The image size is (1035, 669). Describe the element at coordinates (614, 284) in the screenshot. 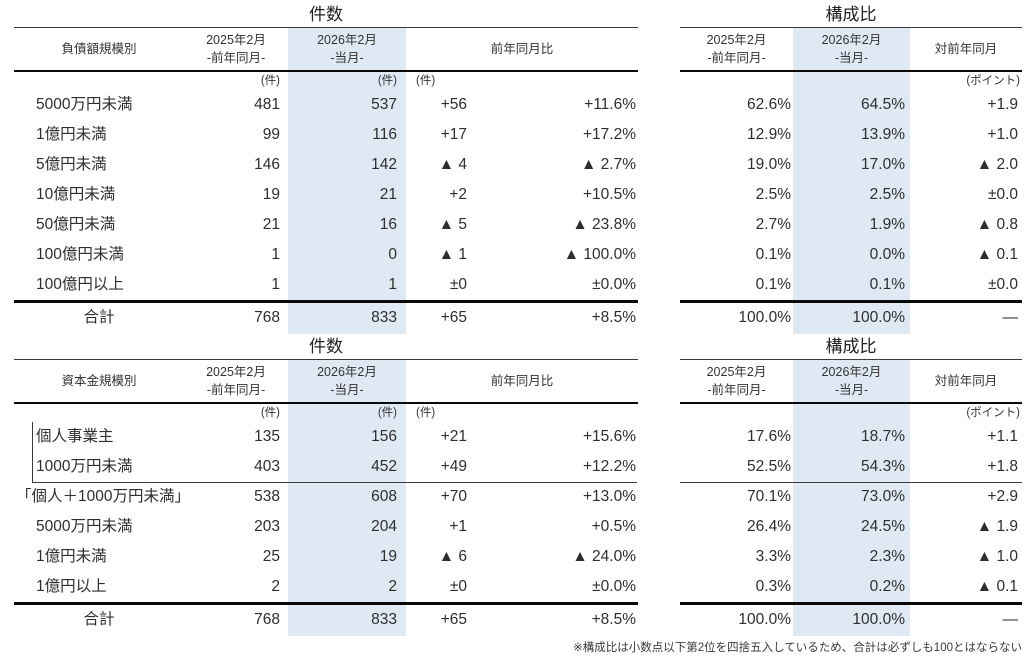

I see `yoy-pct: ±0.0%` at that location.